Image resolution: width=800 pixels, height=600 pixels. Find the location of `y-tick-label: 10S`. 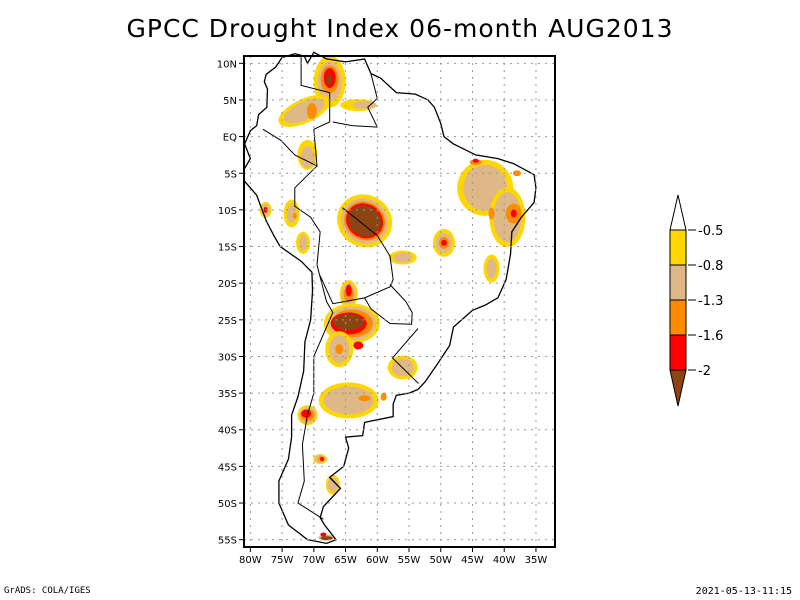

y-tick-label: 10S is located at coordinates (227, 211).